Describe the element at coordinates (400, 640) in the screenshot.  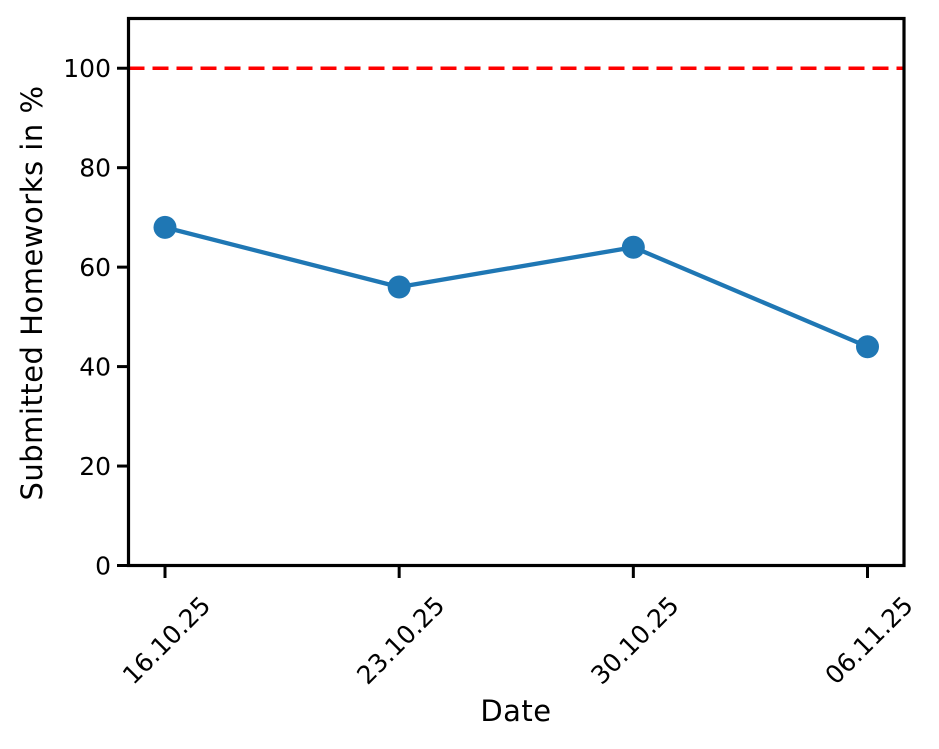
I see `x-tick-label: 23.10.25` at that location.